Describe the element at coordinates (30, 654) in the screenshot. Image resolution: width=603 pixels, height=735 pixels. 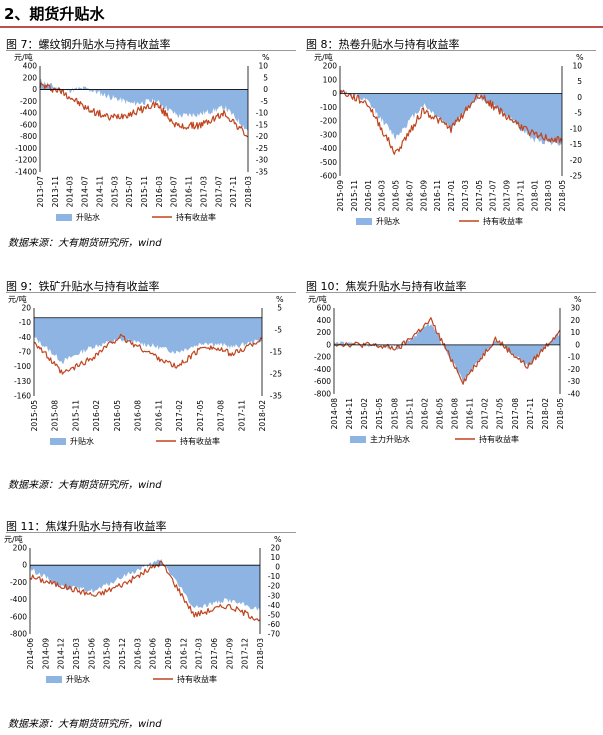
I see `x-tick-label: 2014-06` at that location.